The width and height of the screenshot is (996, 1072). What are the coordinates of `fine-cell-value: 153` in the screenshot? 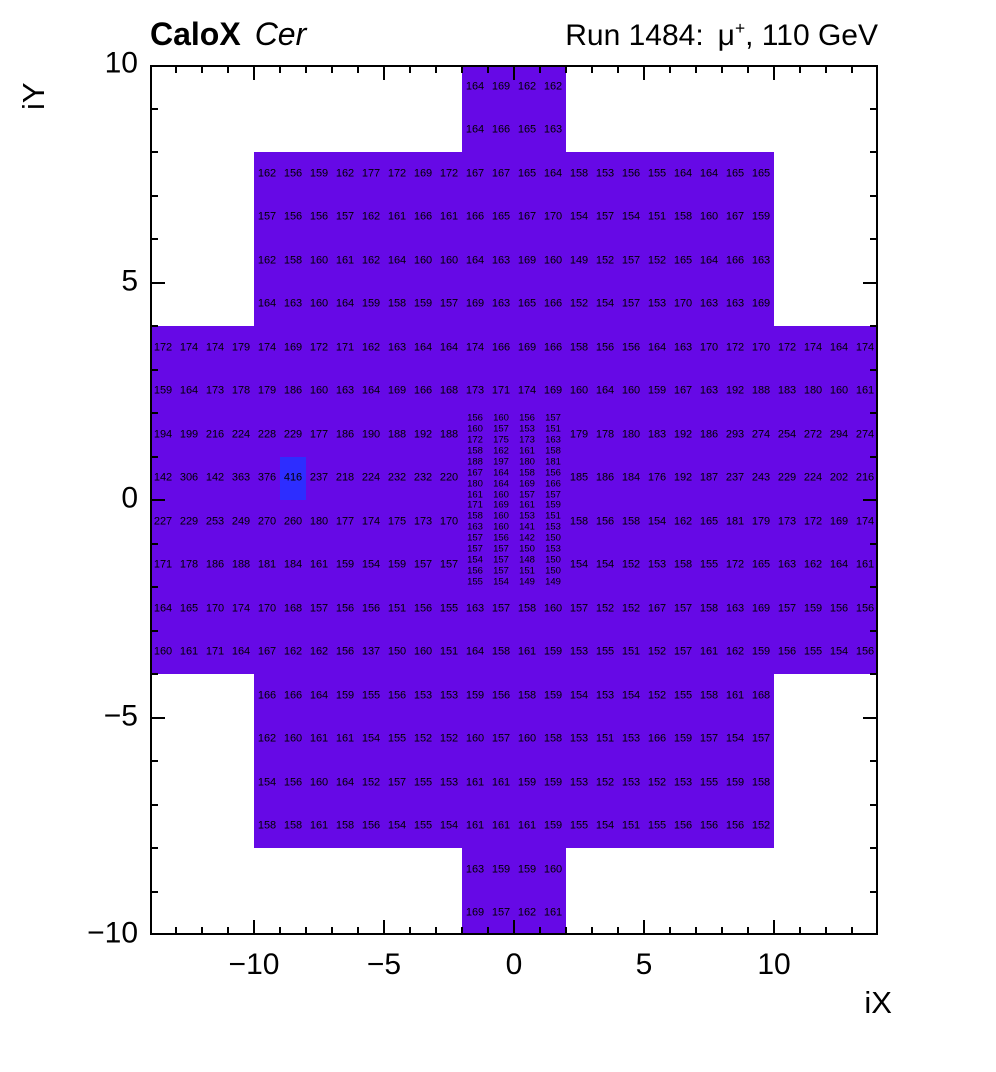 It's located at (553, 527).